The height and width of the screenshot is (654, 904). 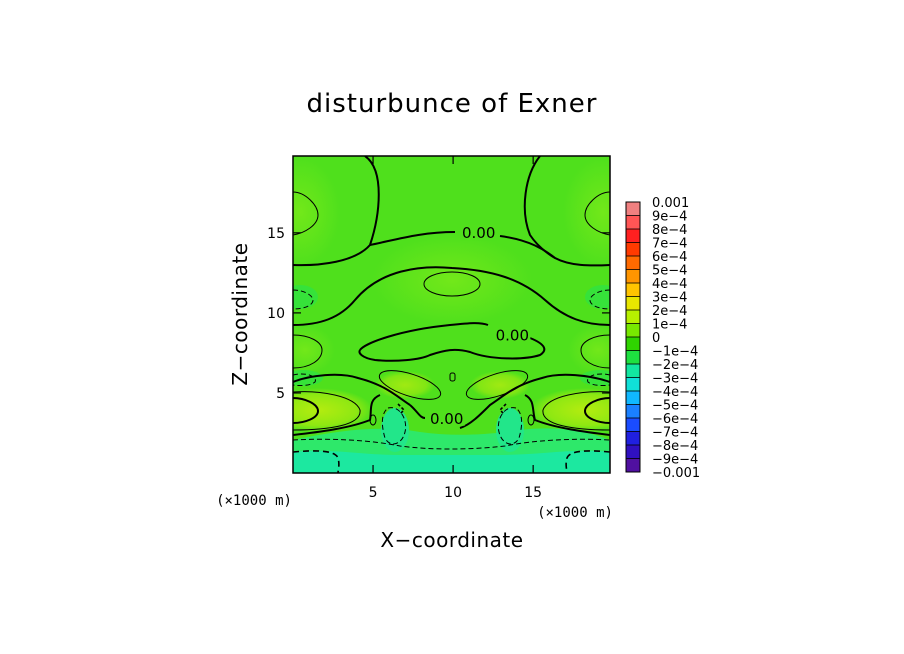 I want to click on zero-contour-low-right, so click(x=534, y=401).